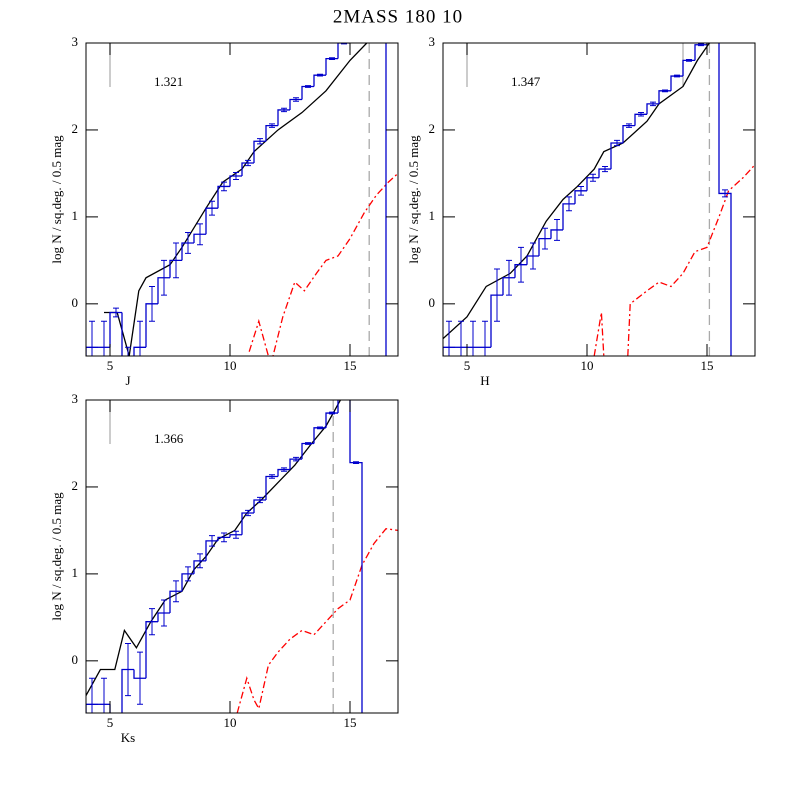 The height and width of the screenshot is (797, 797). What do you see at coordinates (128, 737) in the screenshot?
I see `x-axis-label: Ks` at bounding box center [128, 737].